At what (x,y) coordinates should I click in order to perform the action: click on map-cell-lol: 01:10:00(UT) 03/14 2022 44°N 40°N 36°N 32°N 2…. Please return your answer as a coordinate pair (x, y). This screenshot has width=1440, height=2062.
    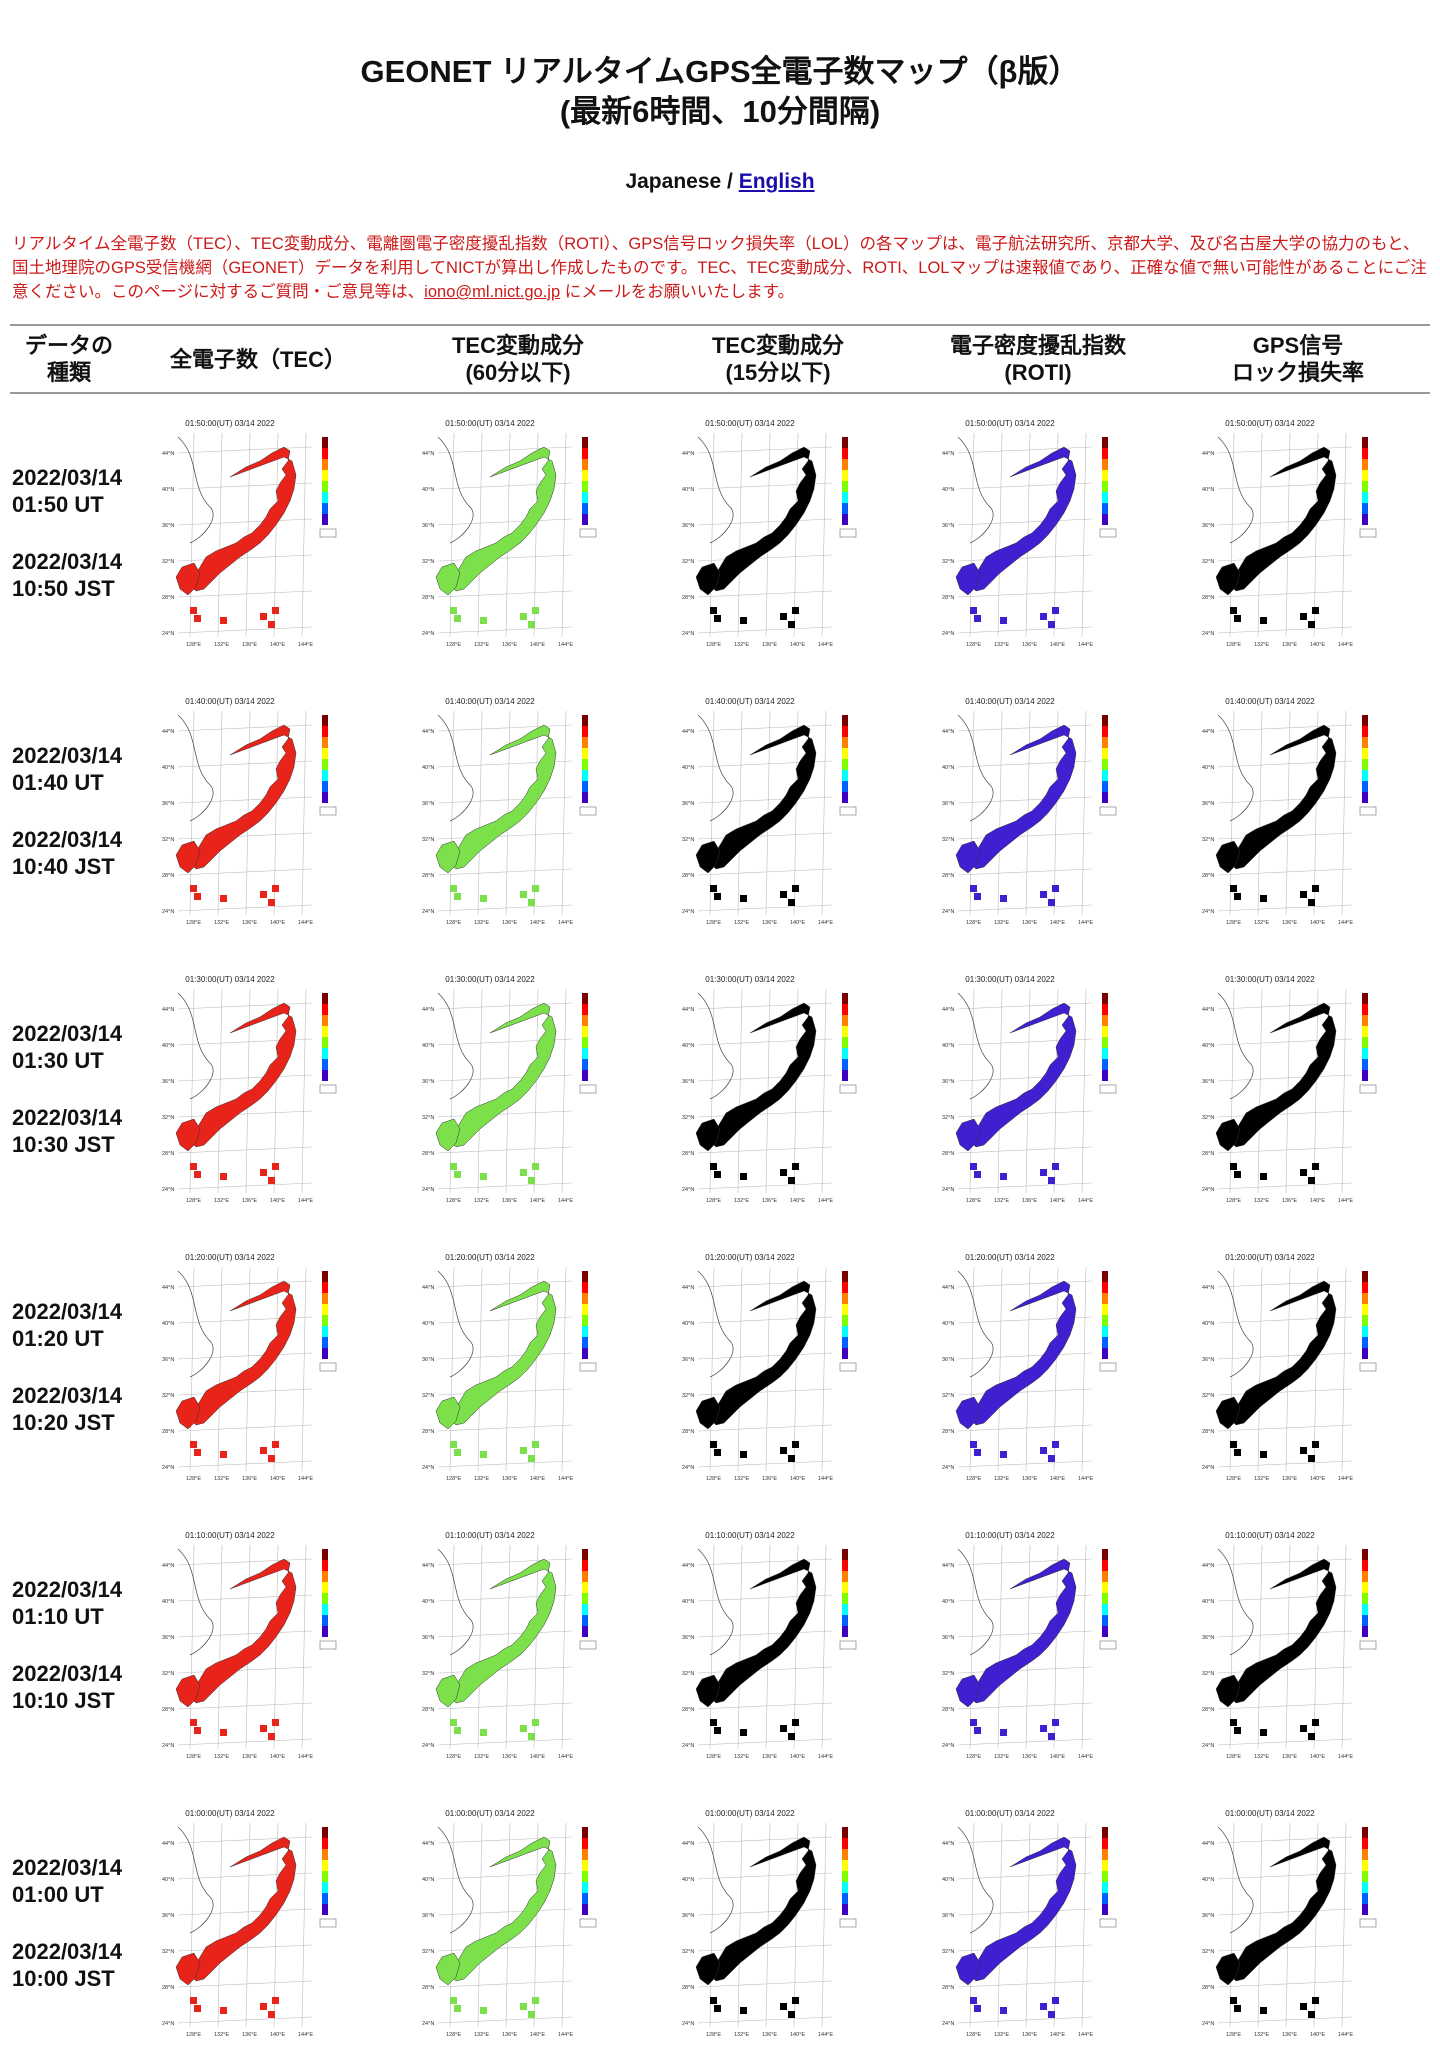
    Looking at the image, I should click on (1300, 1645).